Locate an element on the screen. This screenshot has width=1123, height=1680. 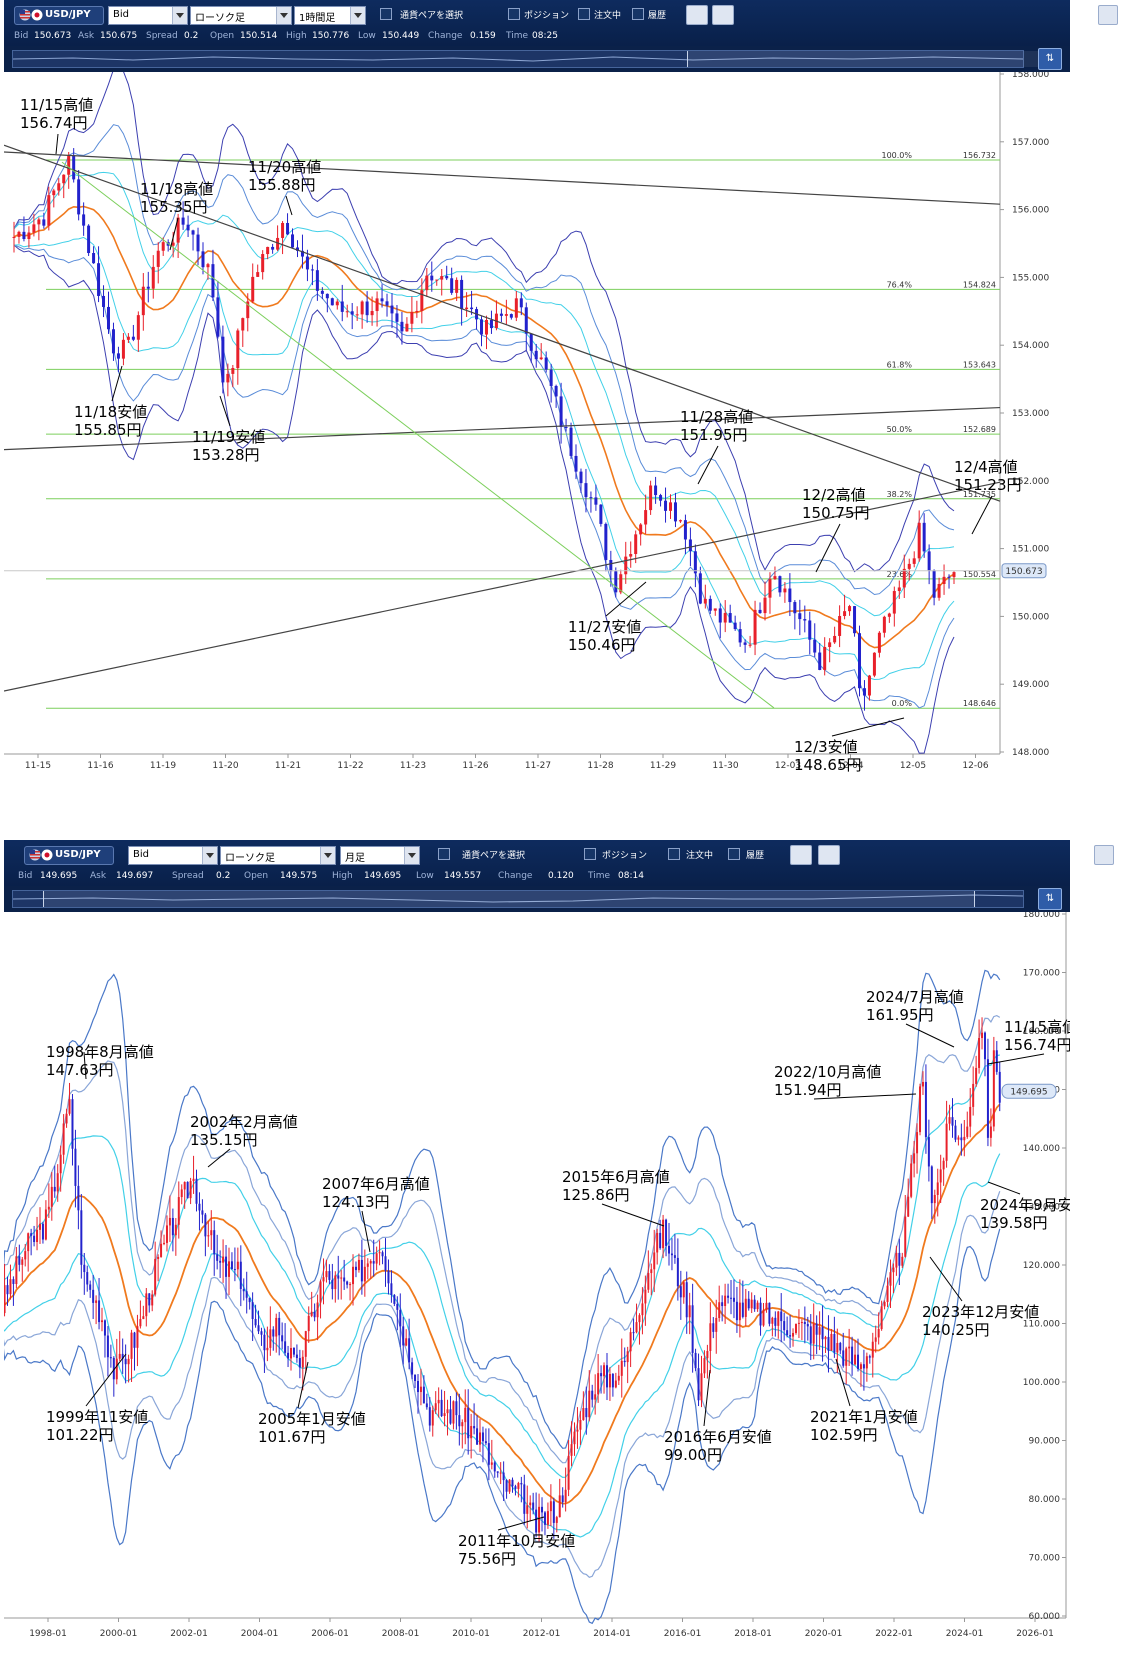
period-select: 1時間足 is located at coordinates (330, 15).